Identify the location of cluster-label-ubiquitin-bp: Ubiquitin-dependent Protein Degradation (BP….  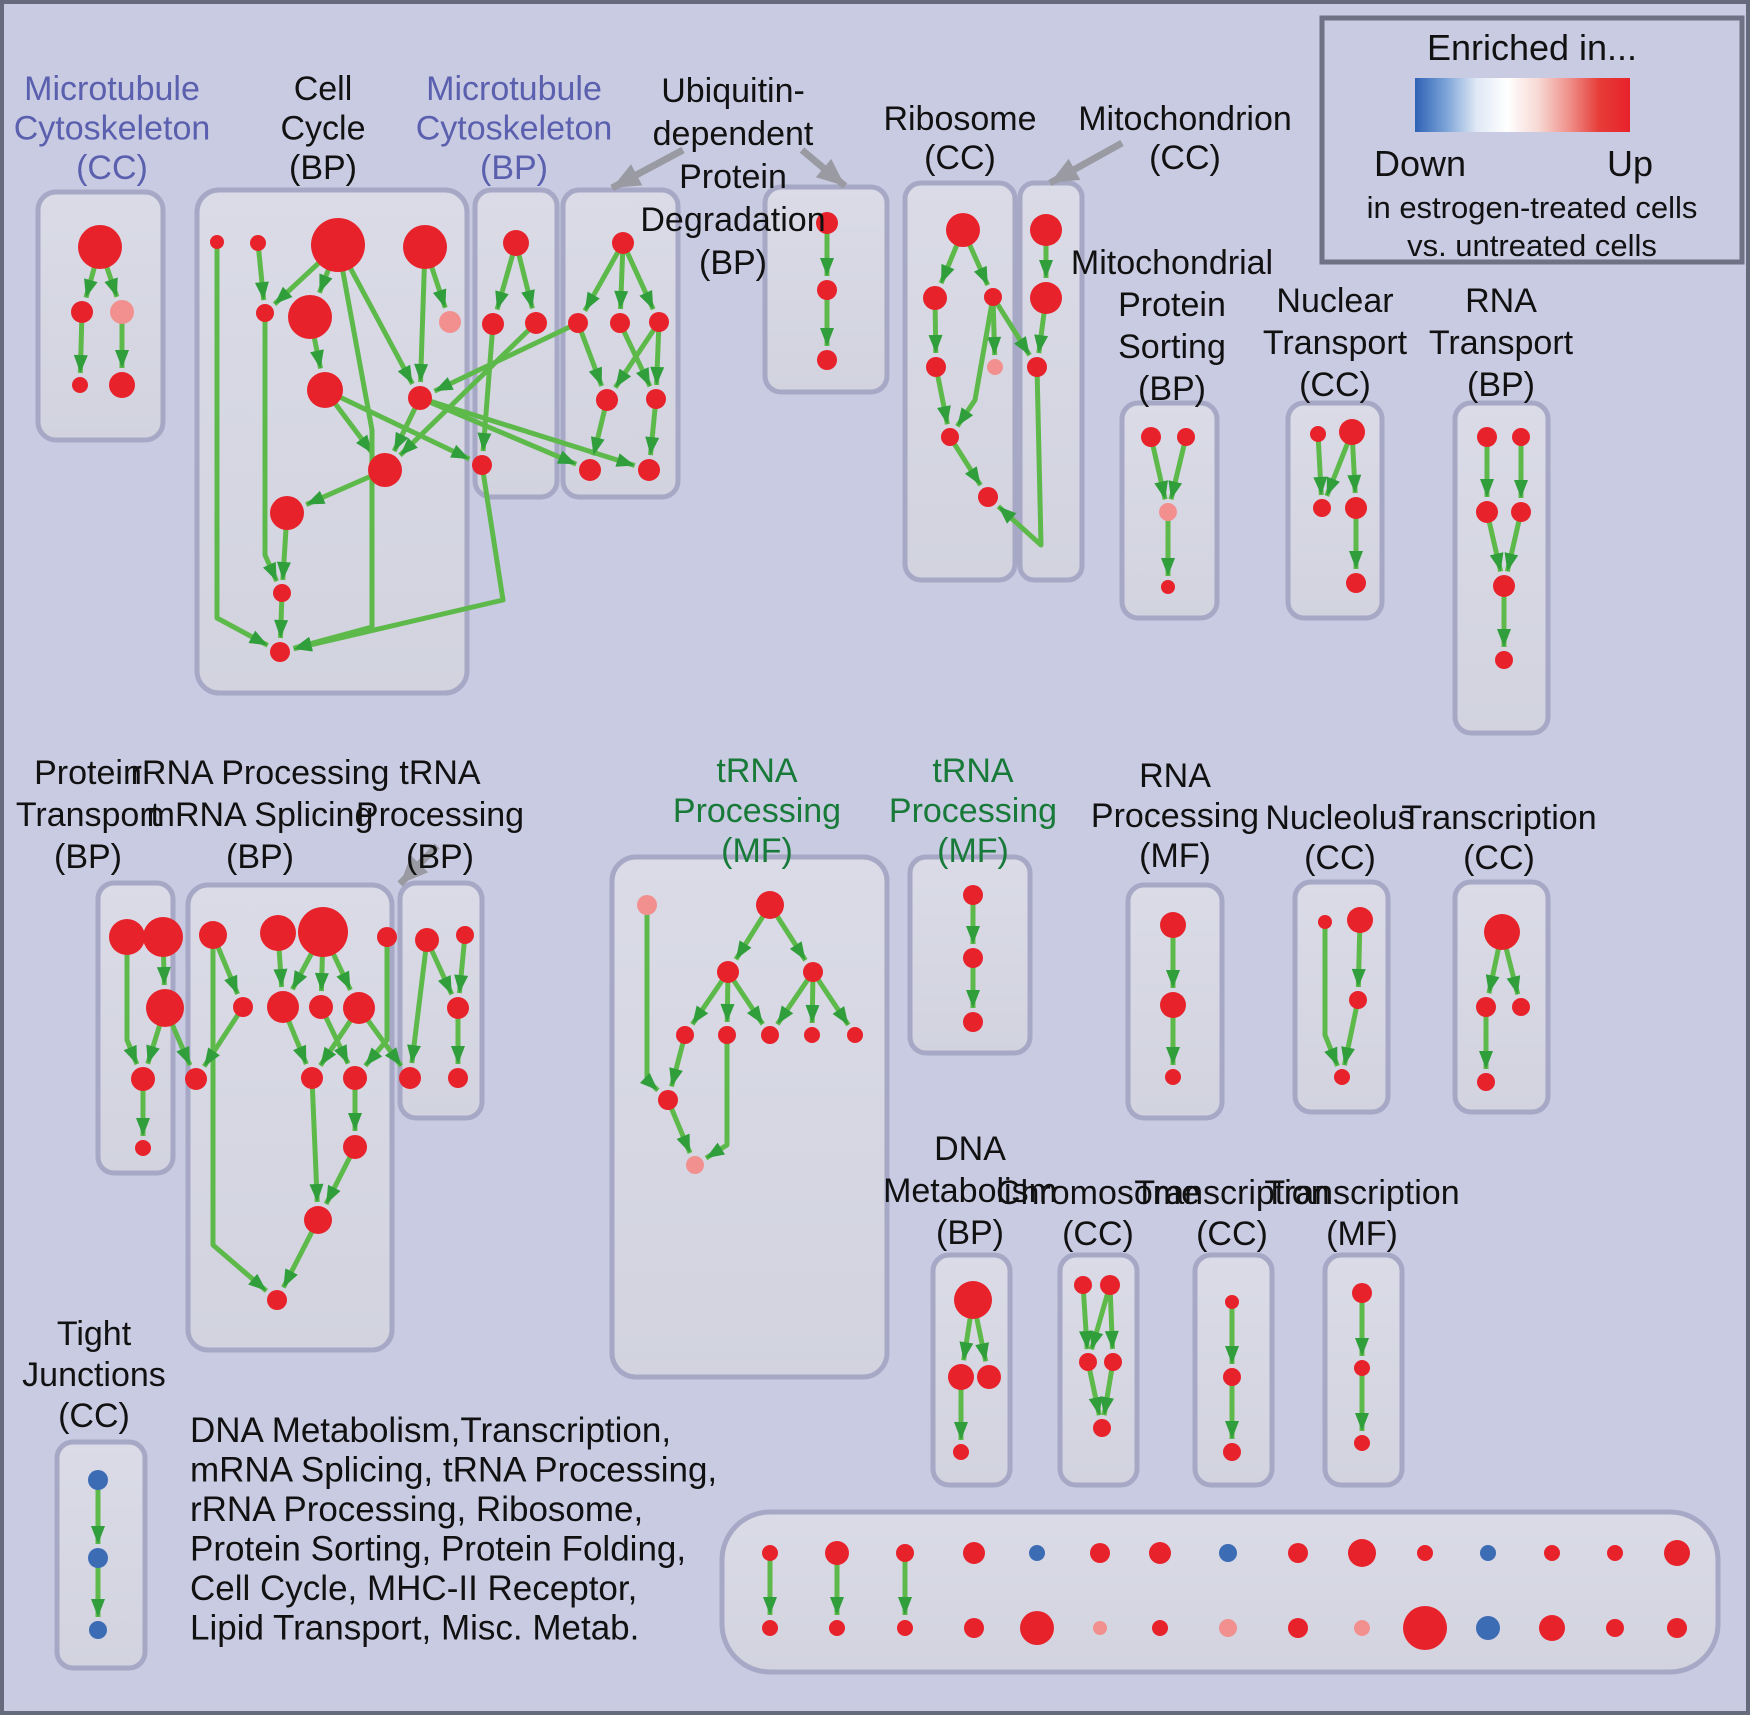
(732, 177).